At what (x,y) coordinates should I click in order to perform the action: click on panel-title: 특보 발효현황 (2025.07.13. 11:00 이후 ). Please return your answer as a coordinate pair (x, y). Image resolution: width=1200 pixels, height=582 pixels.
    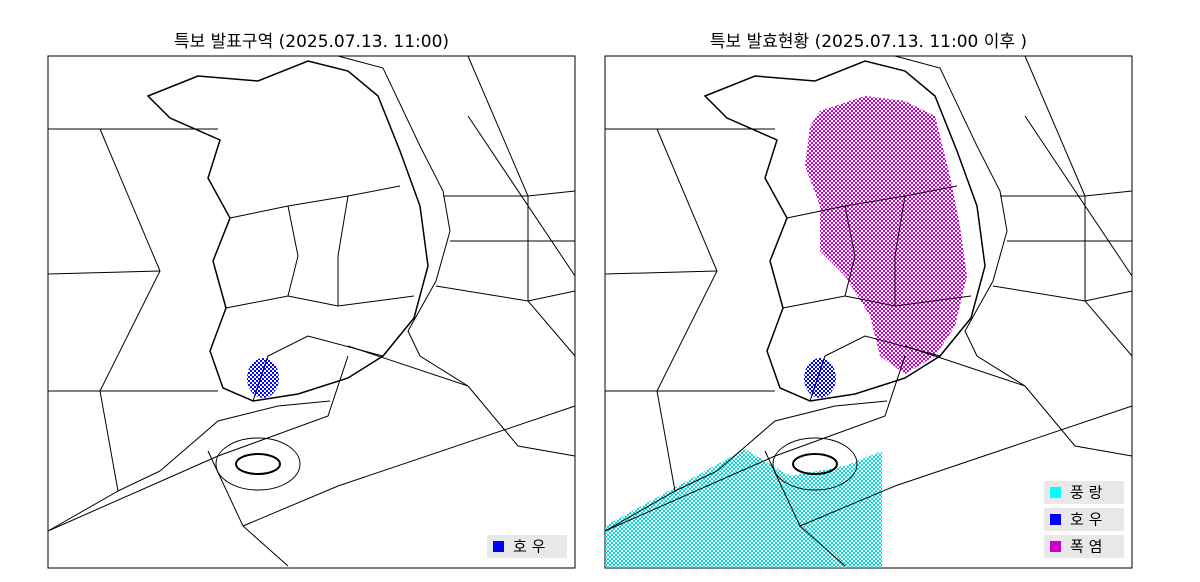
    Looking at the image, I should click on (868, 42).